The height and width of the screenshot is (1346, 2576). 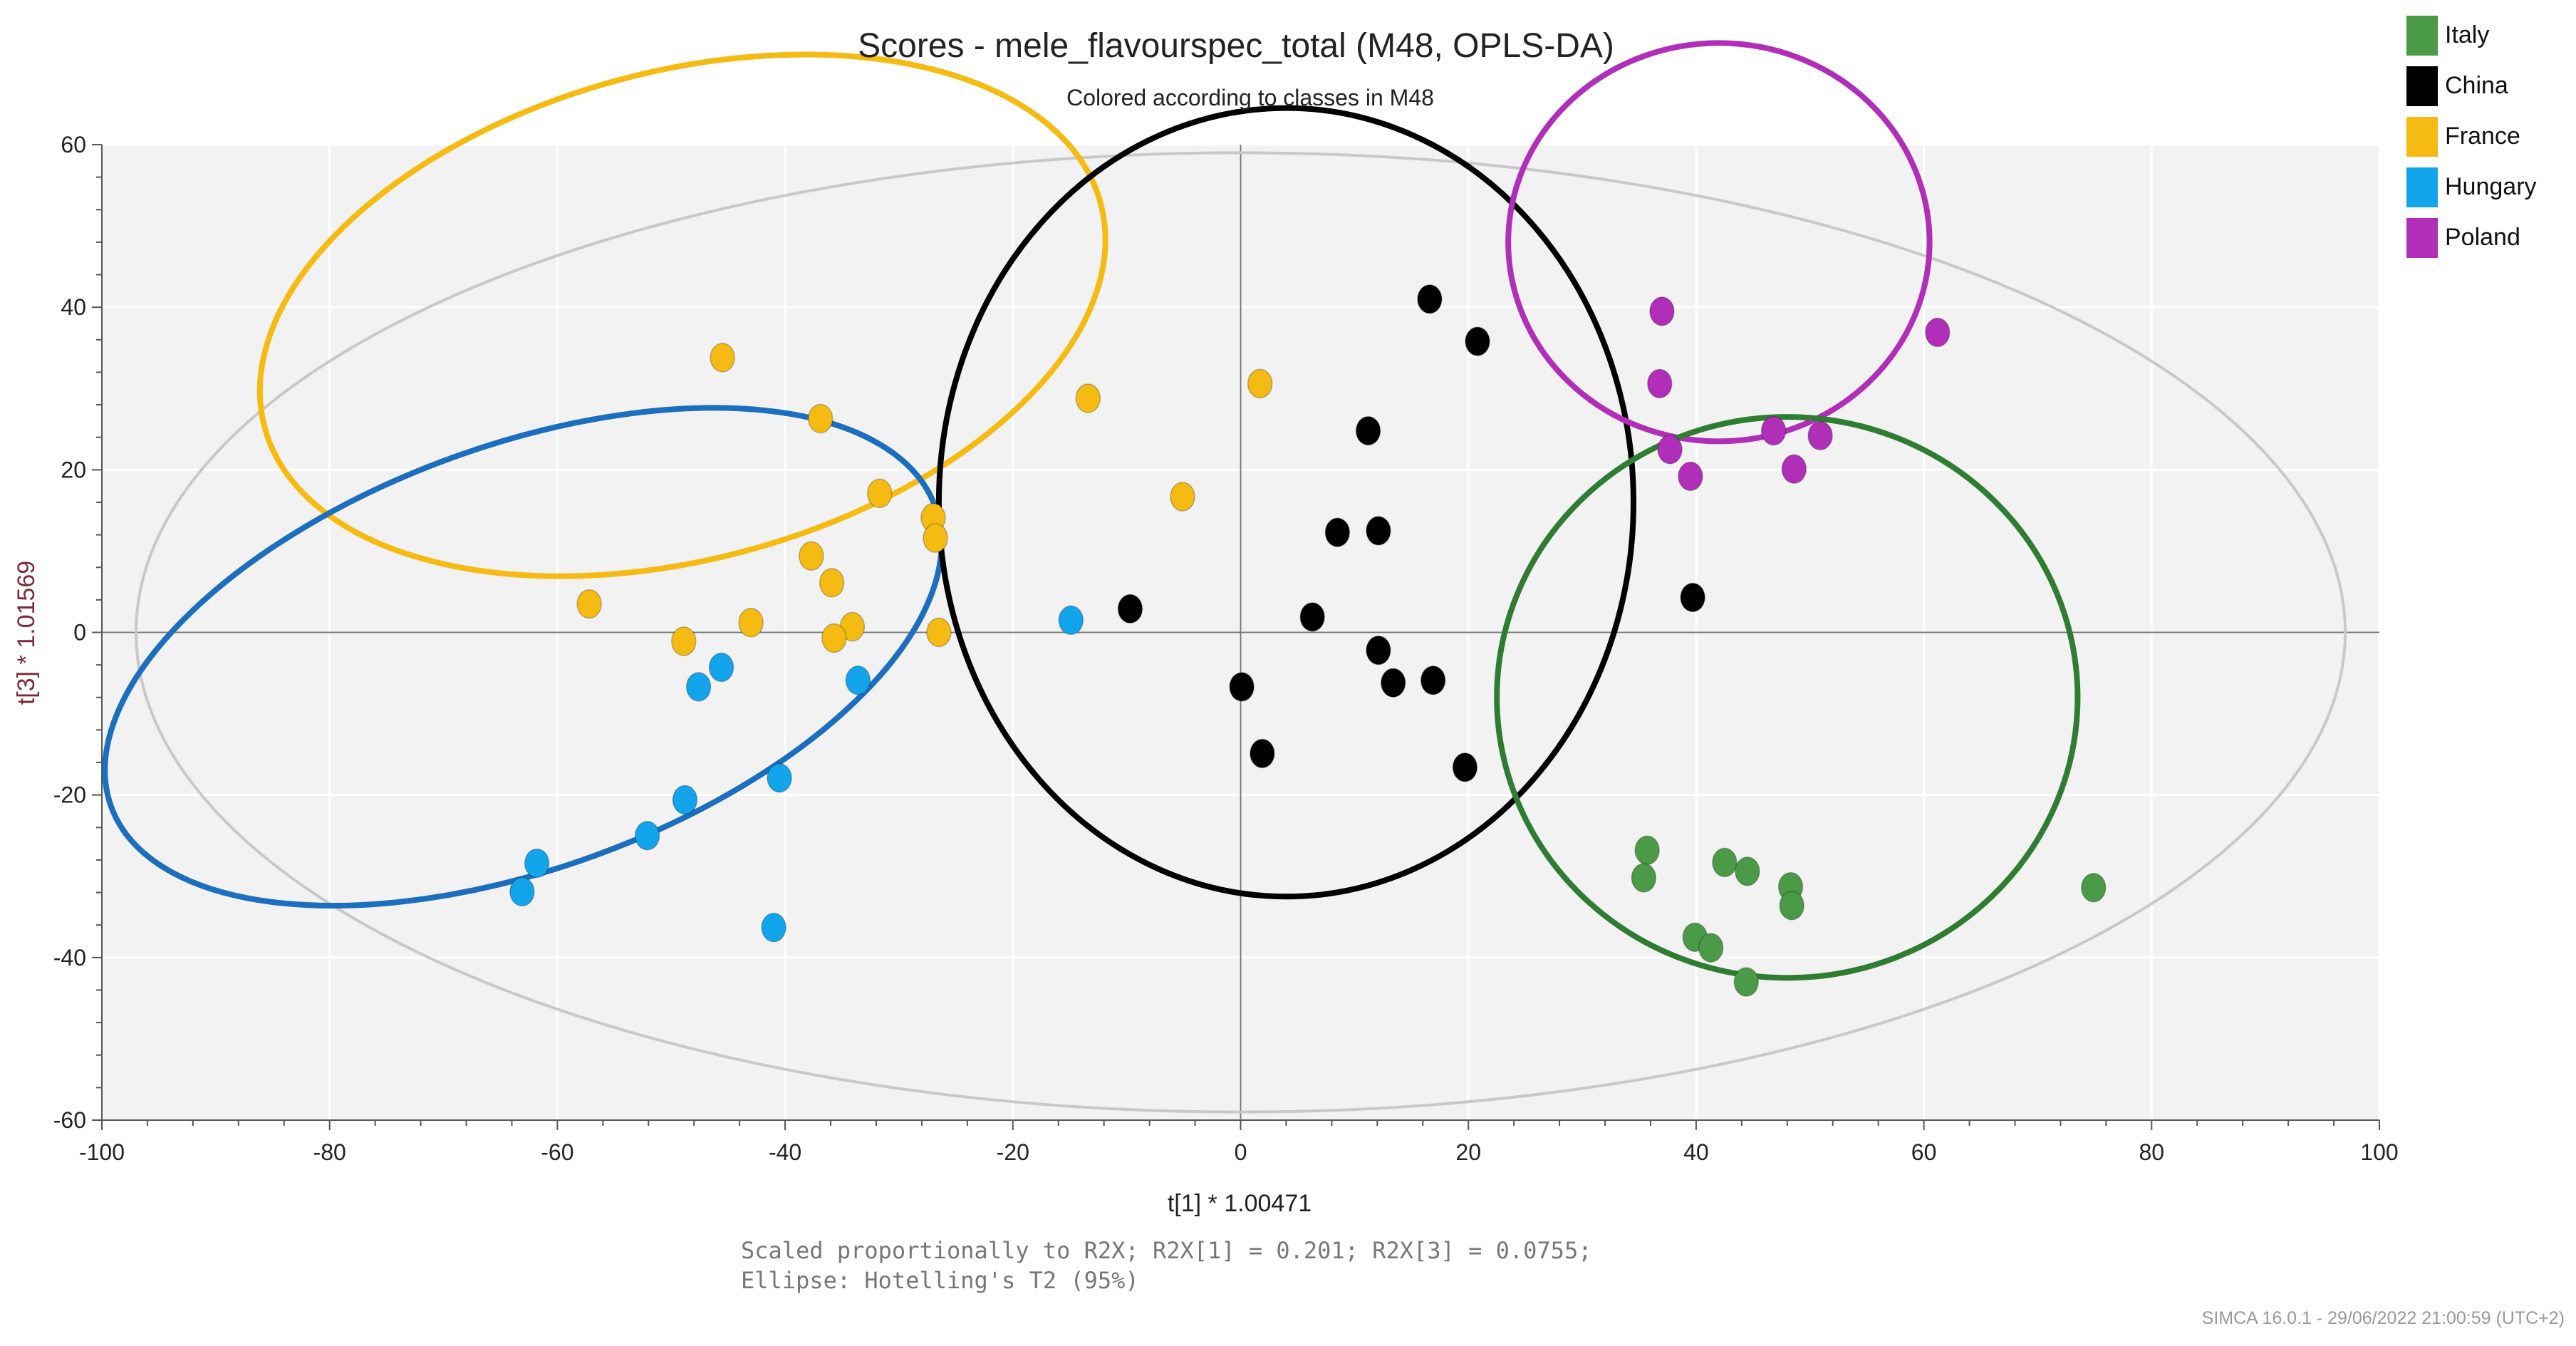 I want to click on x-tick-label: 20, so click(x=1468, y=1152).